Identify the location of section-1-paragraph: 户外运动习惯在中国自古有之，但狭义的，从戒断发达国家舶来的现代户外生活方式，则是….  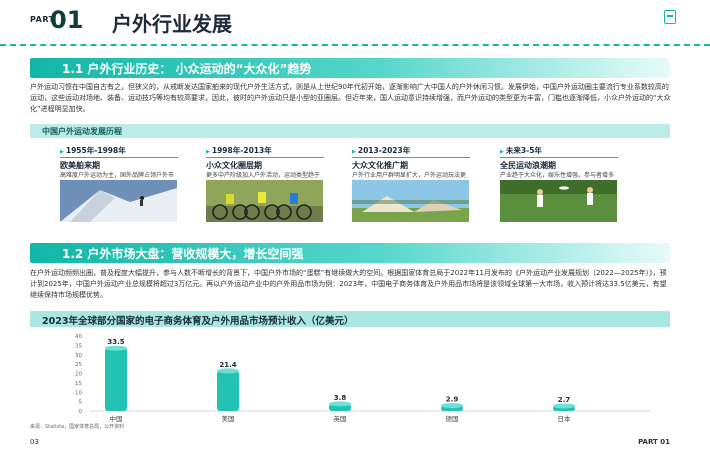
(350, 98).